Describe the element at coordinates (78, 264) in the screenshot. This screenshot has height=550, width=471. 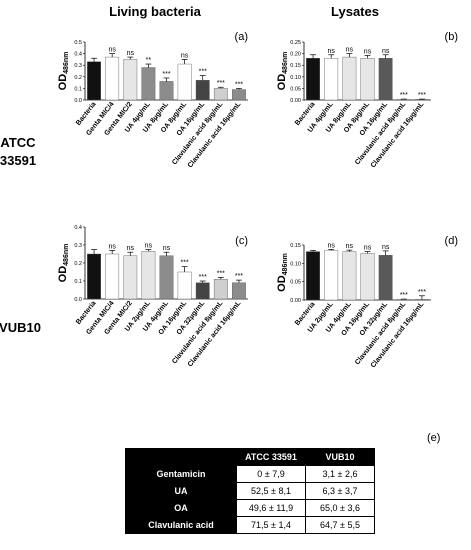
I see `y-tick-label: 0.2` at that location.